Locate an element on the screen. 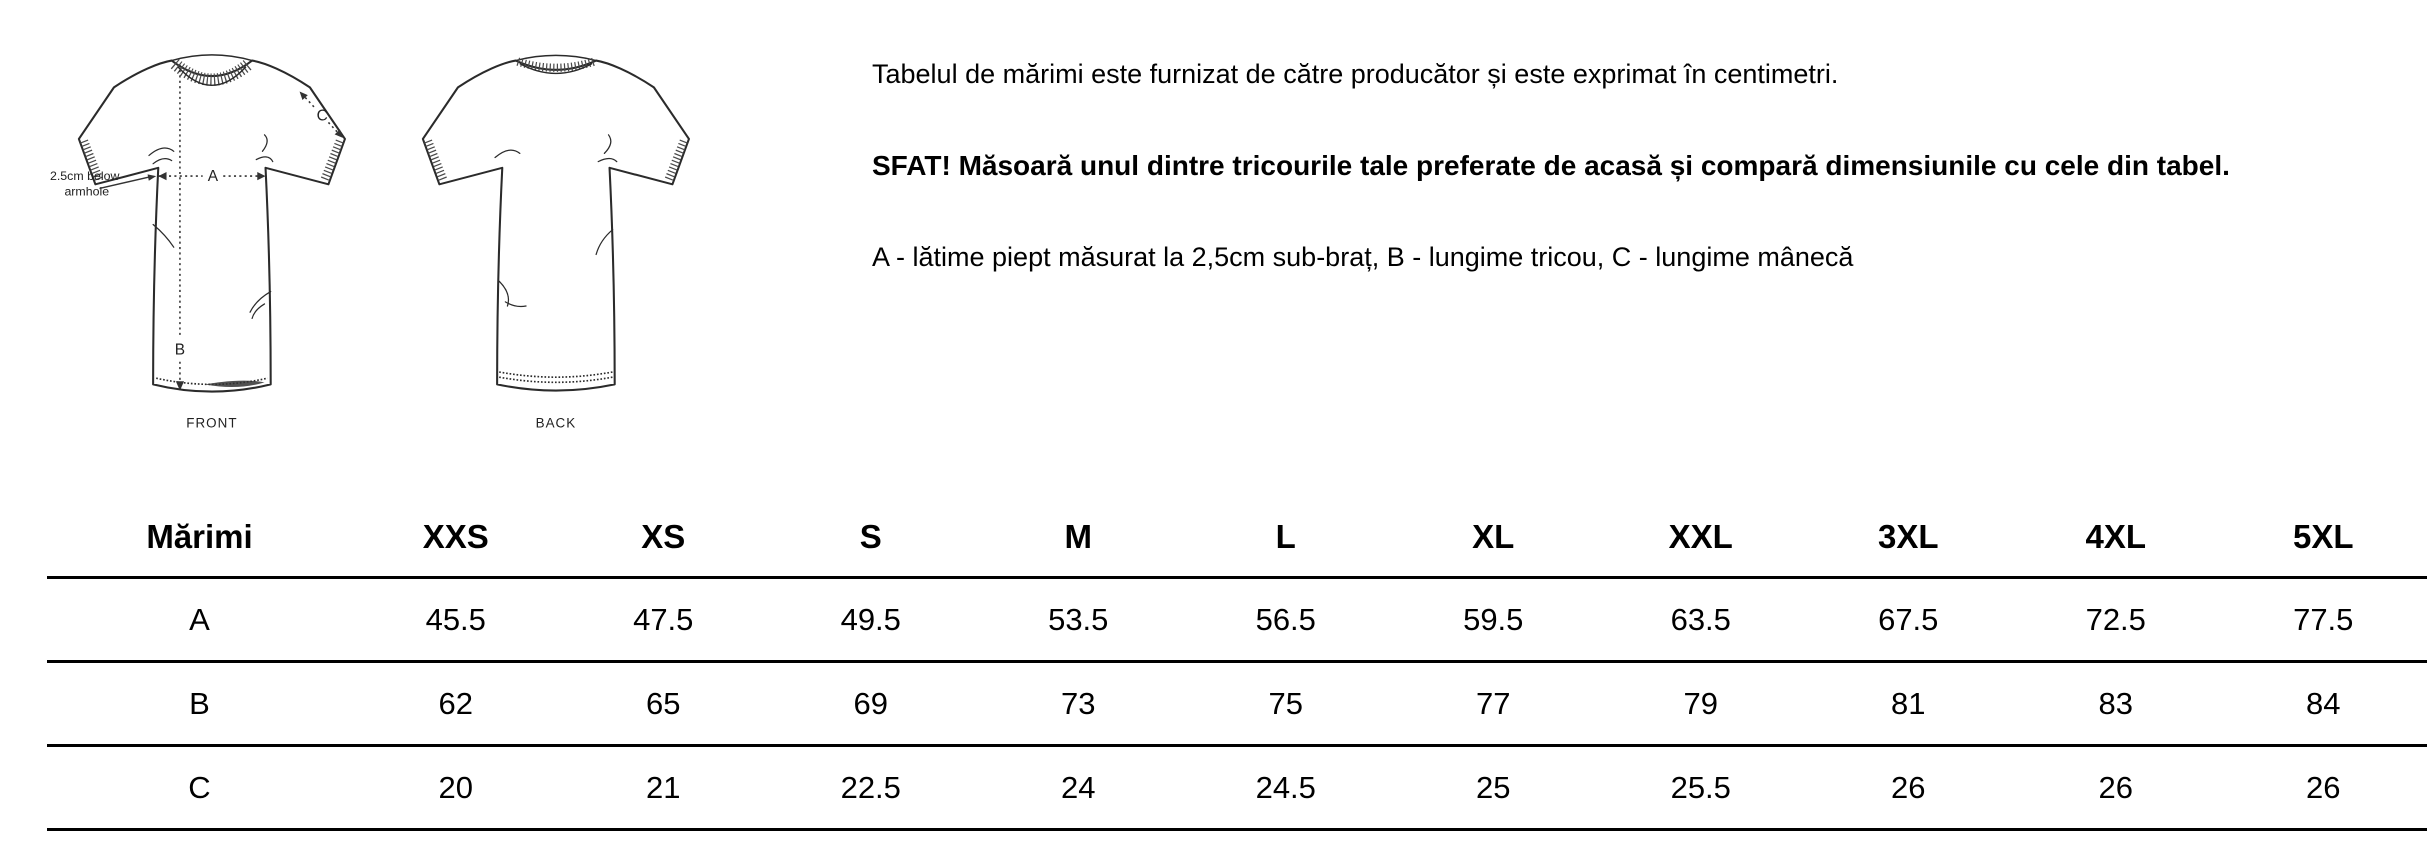  front-tshirt-diagram: A B C 2.5cm below armhole FRONT is located at coordinates (198, 242).